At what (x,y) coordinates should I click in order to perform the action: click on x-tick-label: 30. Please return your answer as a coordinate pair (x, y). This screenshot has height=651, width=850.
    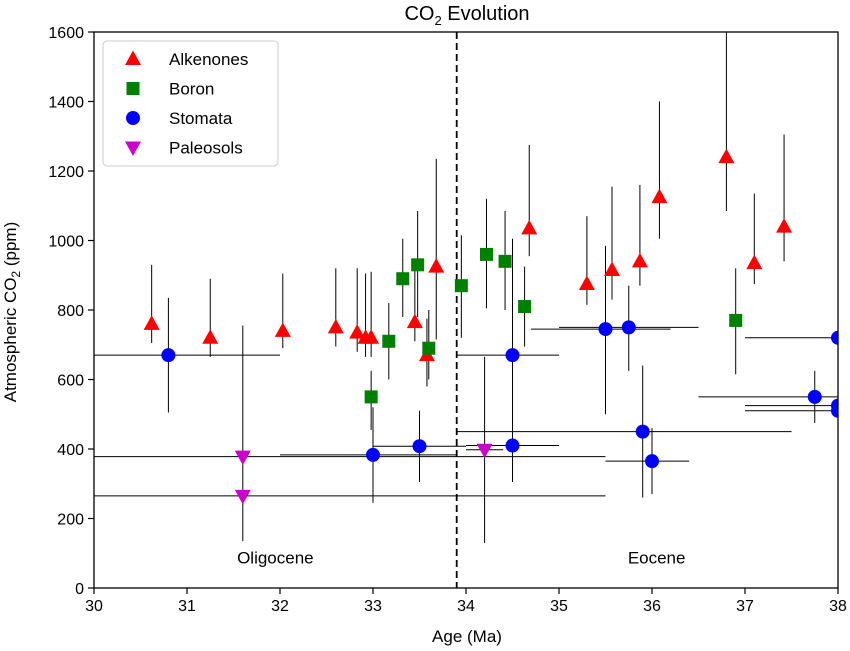
    Looking at the image, I should click on (94, 606).